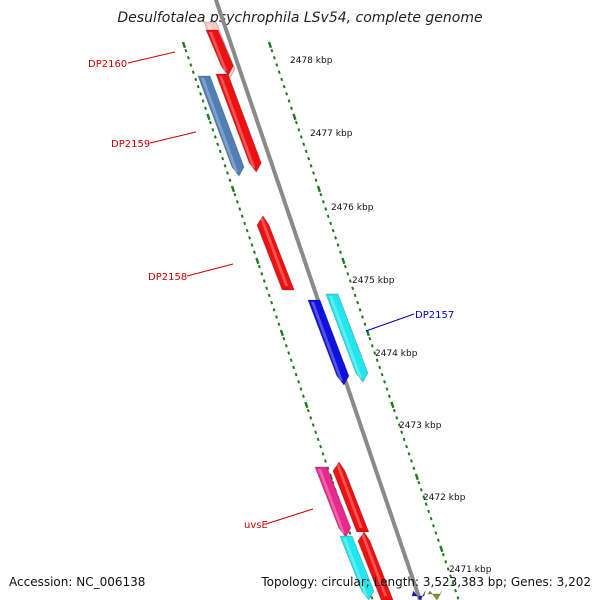 This screenshot has height=600, width=600. Describe the element at coordinates (238, 123) in the screenshot. I see `gene-dp2159` at that location.